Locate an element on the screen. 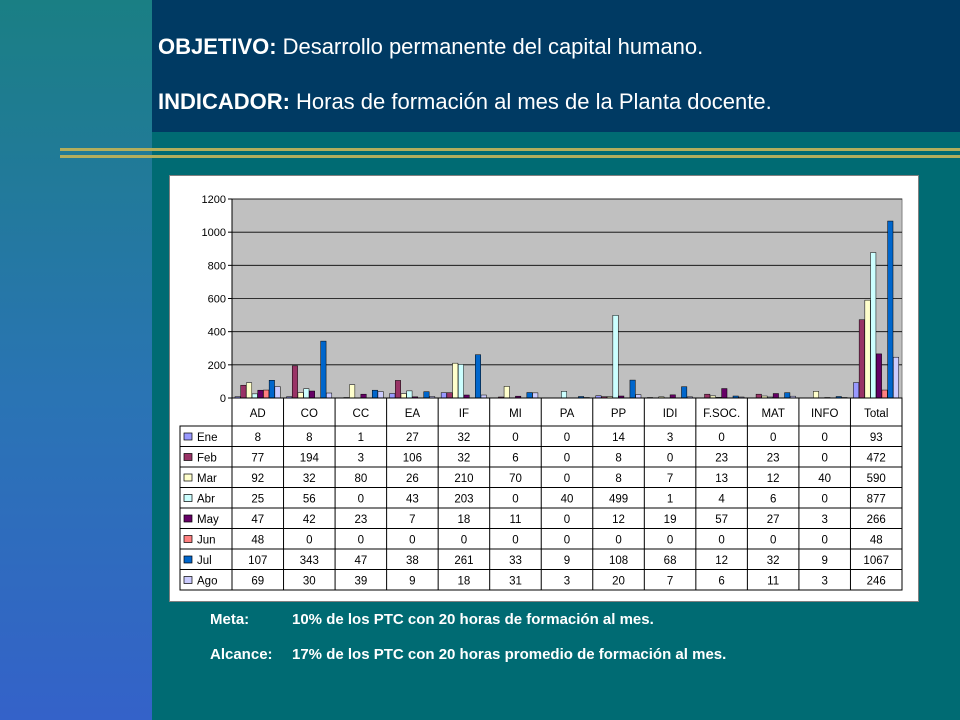 The height and width of the screenshot is (720, 960). data-label: 80 is located at coordinates (360, 479).